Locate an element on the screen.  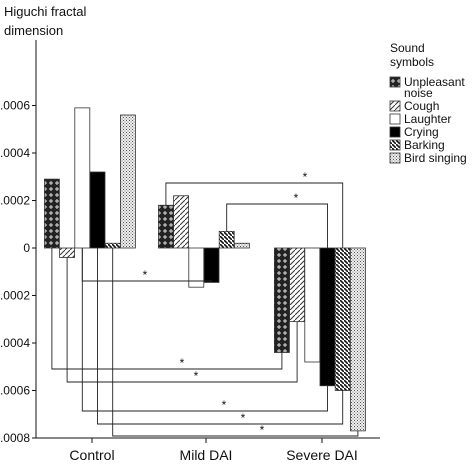
y-axis-title-line-2: dimension is located at coordinates (33, 30).